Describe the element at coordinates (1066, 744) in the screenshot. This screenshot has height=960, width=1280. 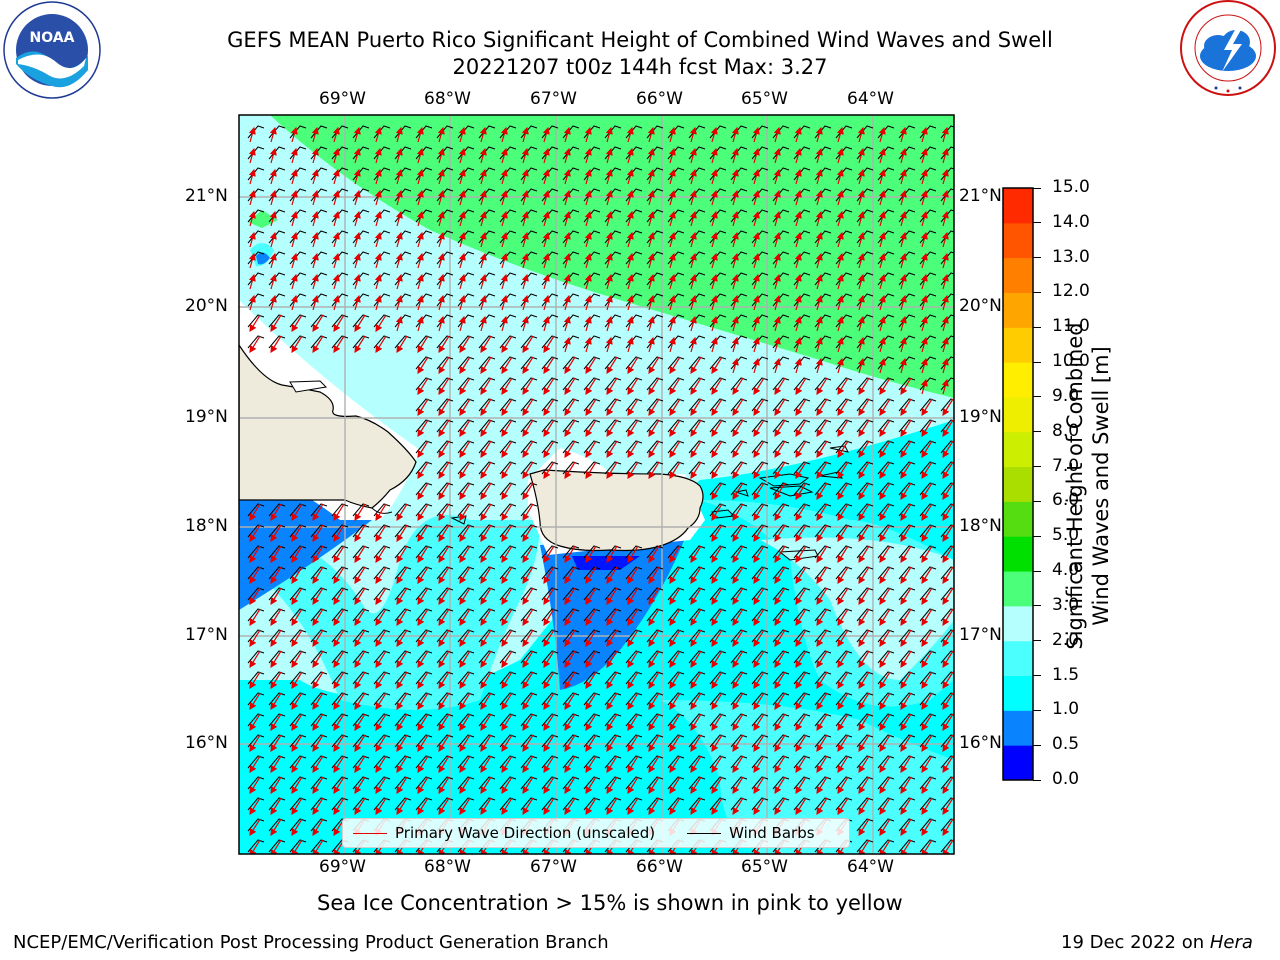
I see `colorbar-tick-label: 0.5` at that location.